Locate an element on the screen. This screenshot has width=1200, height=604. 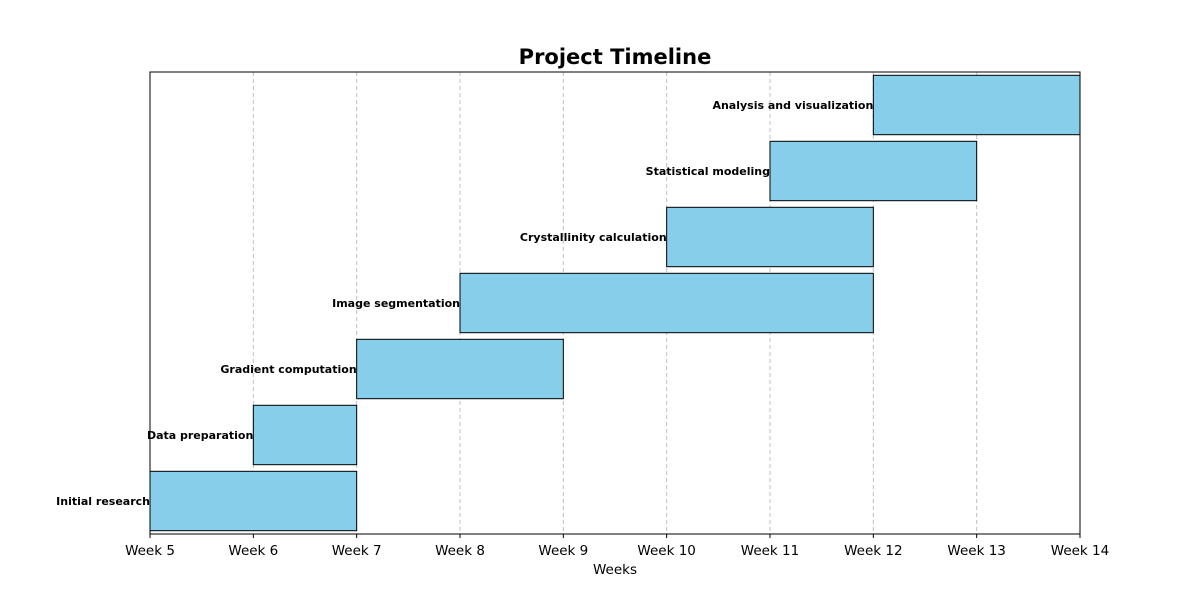
x-tick-label: Week 9 is located at coordinates (563, 551).